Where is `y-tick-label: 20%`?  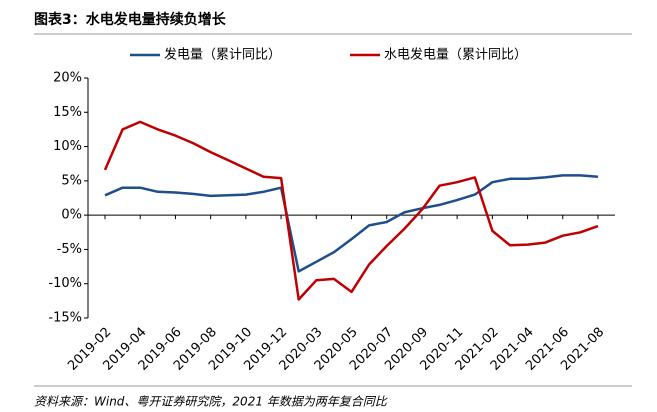
y-tick-label: 20% is located at coordinates (67, 78).